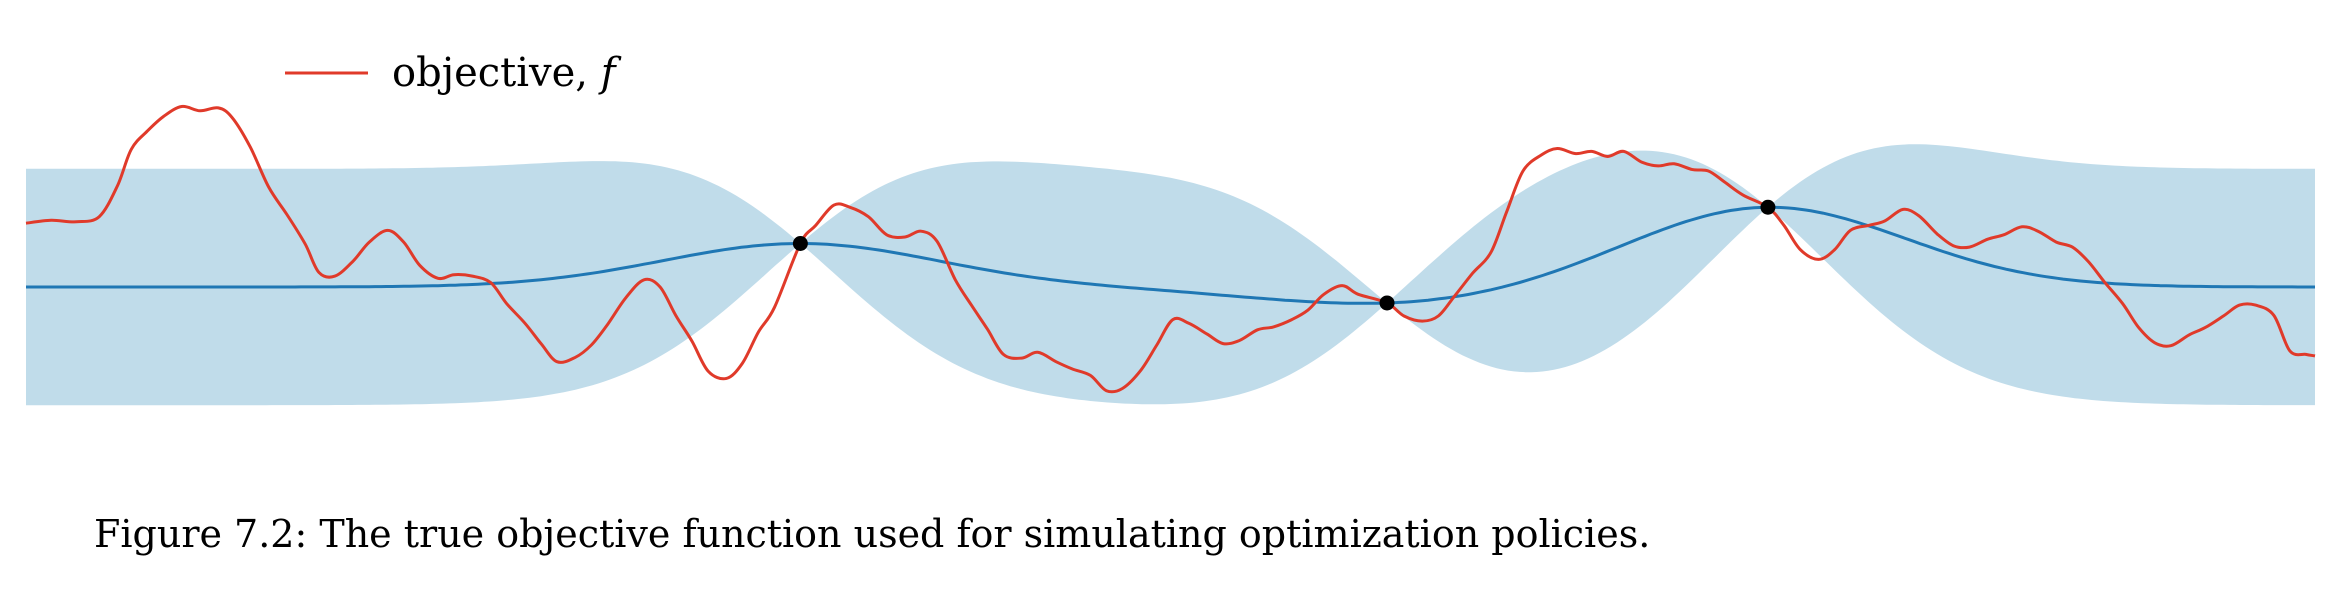 The height and width of the screenshot is (597, 2341). Describe the element at coordinates (610, 73) in the screenshot. I see `legend-symbol: f` at that location.